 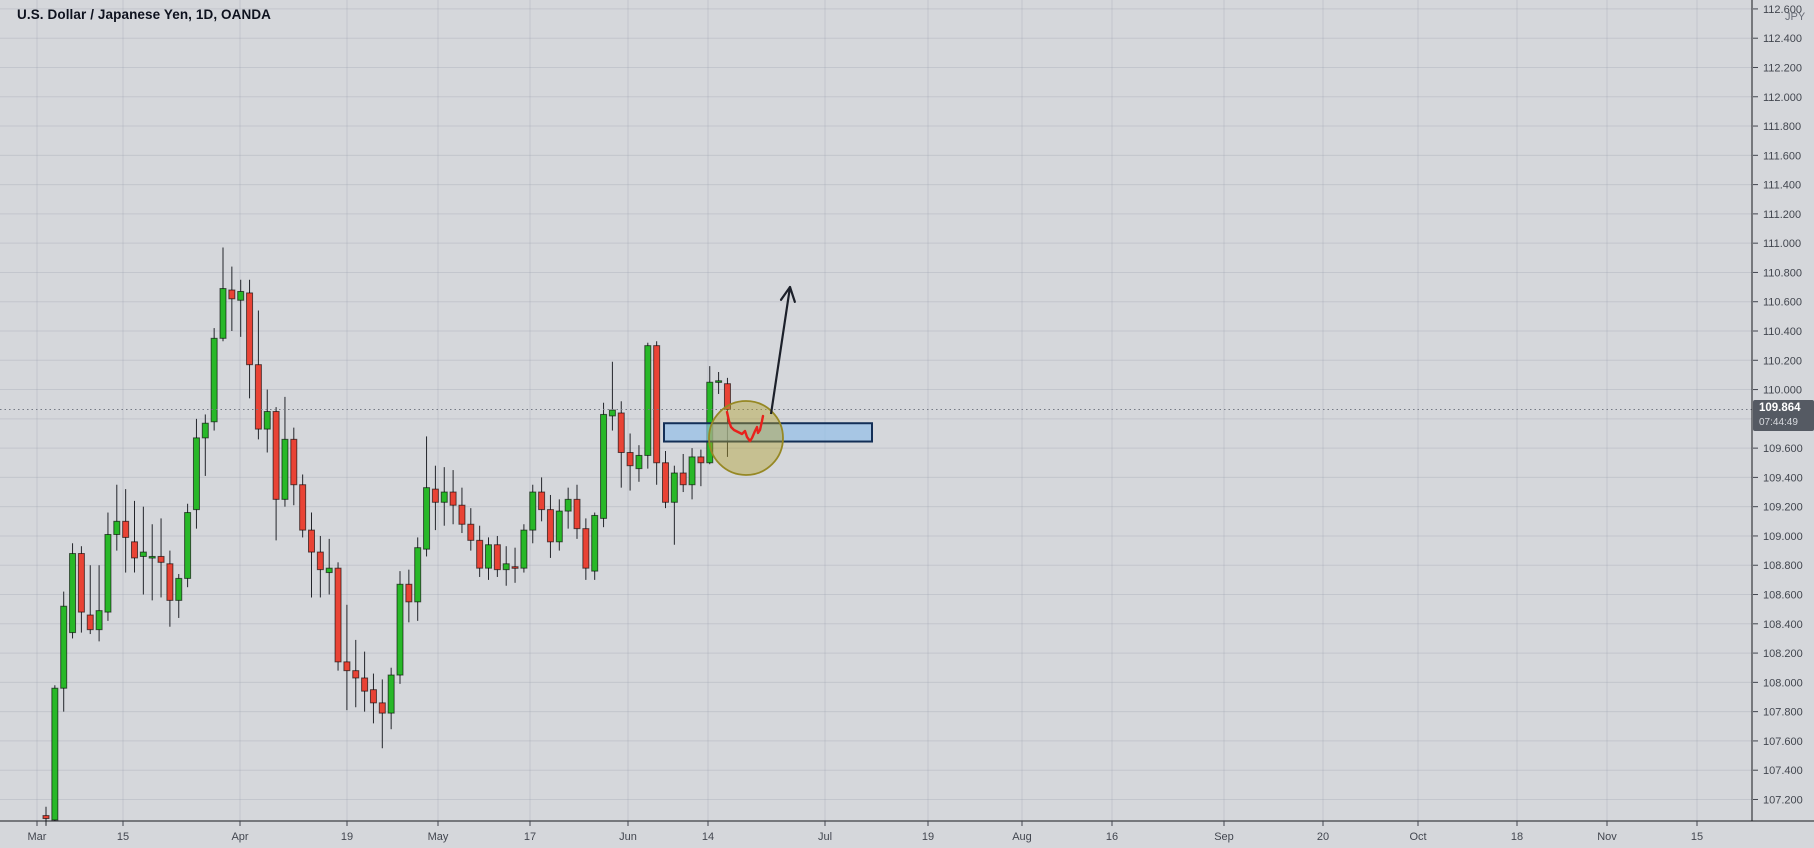 What do you see at coordinates (1782, 98) in the screenshot?
I see `svg-text: 112.000` at bounding box center [1782, 98].